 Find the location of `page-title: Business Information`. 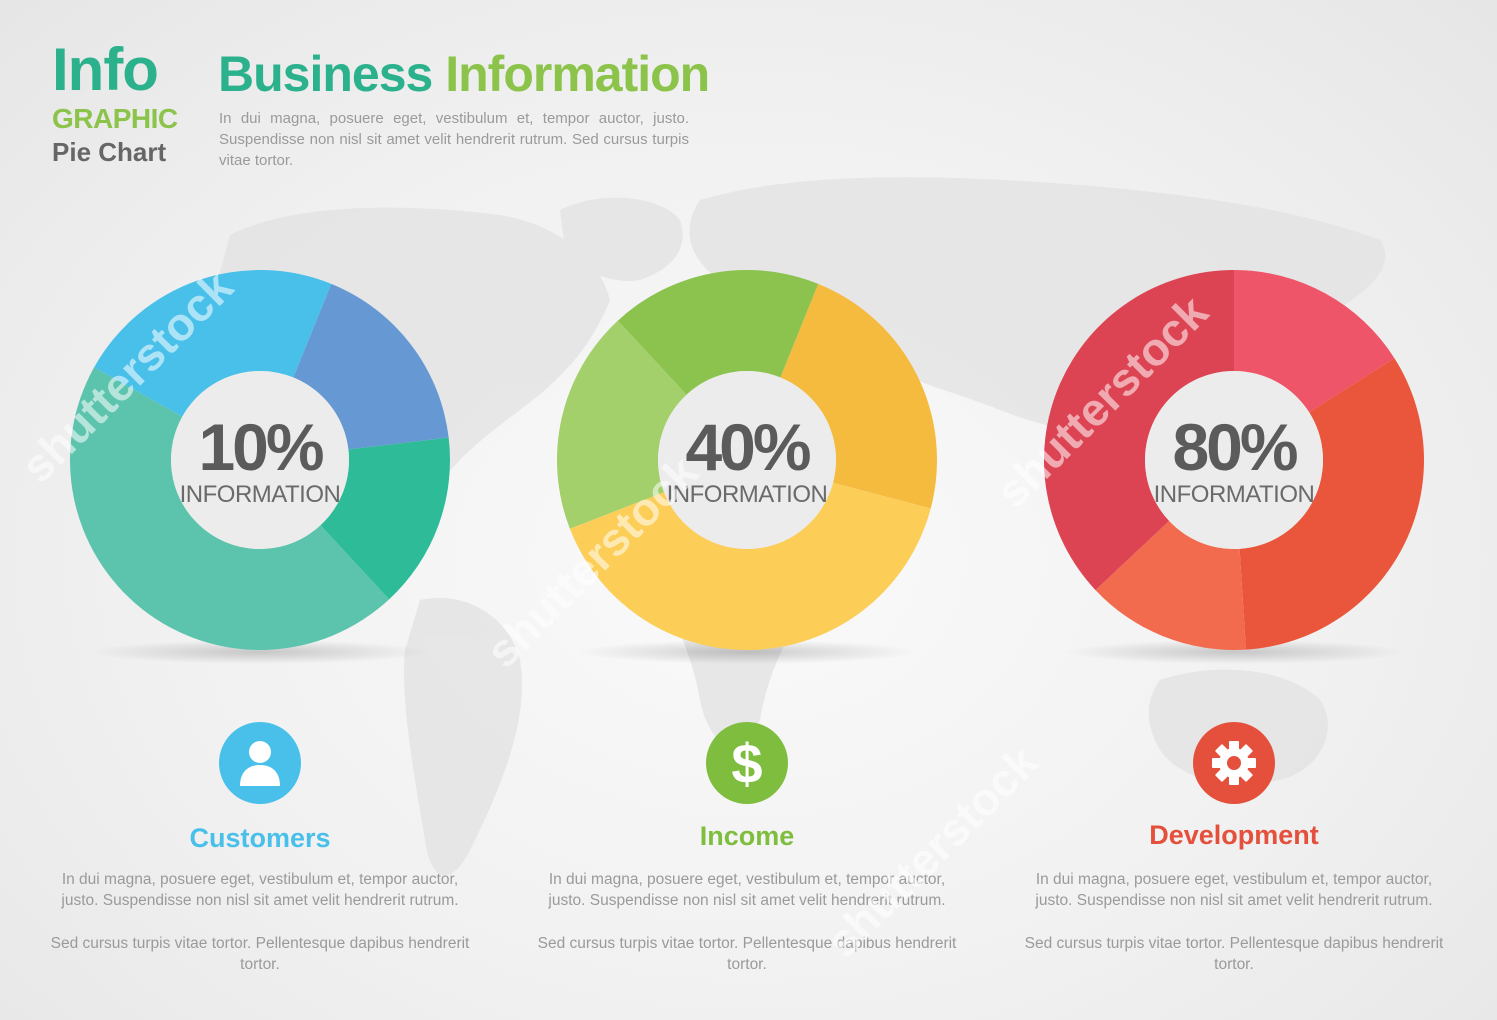

page-title: Business Information is located at coordinates (464, 74).